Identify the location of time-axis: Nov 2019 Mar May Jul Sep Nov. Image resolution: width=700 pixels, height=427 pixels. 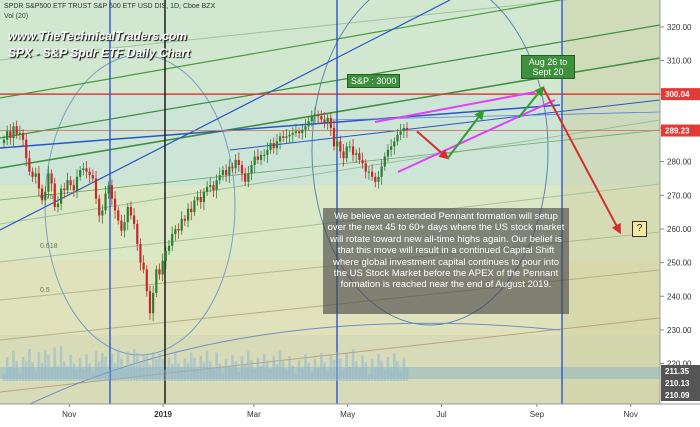
(350, 411).